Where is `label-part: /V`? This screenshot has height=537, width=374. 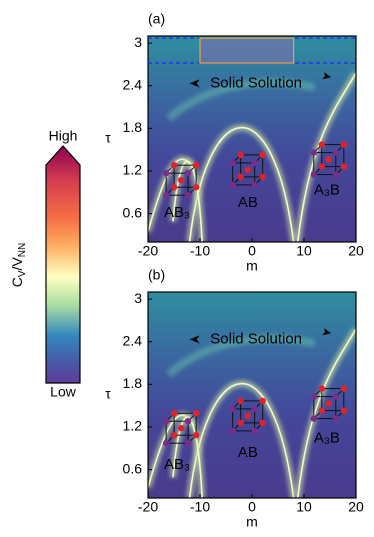 label-part: /V is located at coordinates (17, 264).